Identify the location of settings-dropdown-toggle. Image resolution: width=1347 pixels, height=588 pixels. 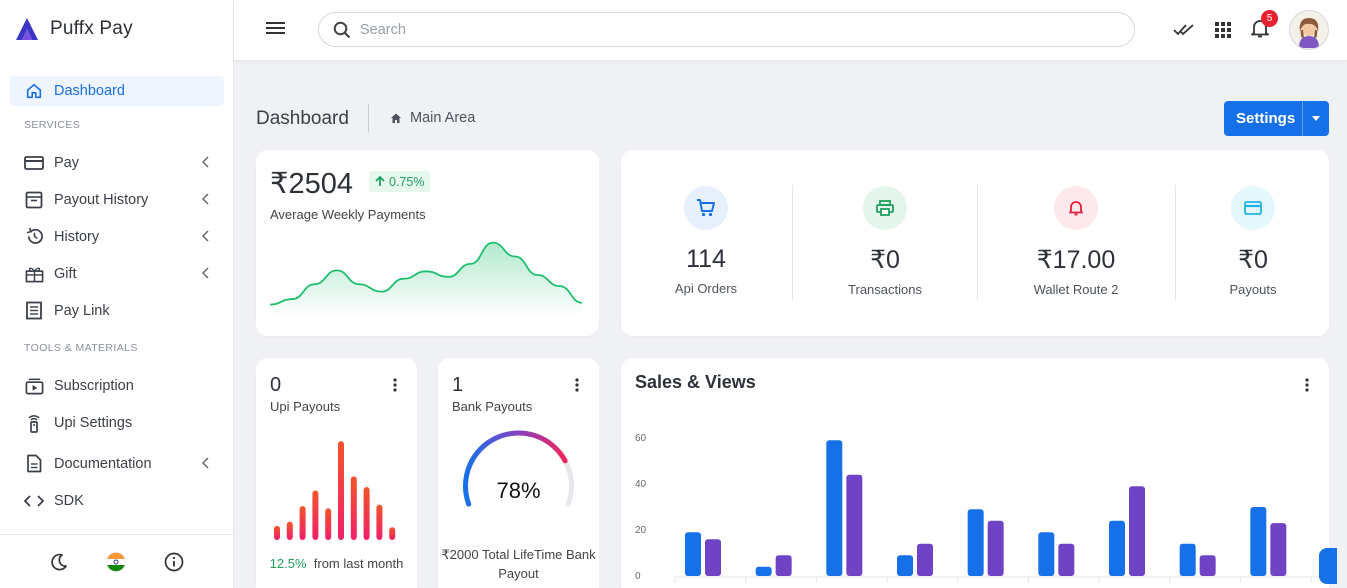
(1315, 118).